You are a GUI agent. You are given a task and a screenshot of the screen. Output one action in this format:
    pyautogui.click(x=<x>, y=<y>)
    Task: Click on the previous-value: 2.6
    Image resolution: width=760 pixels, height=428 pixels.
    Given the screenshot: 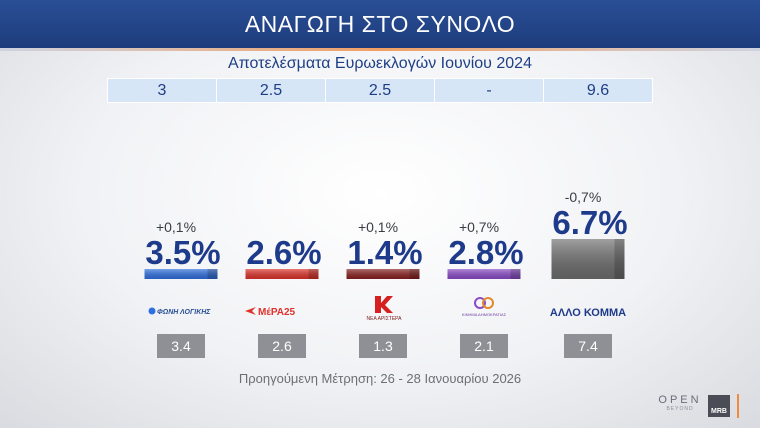 What is the action you would take?
    pyautogui.click(x=282, y=346)
    